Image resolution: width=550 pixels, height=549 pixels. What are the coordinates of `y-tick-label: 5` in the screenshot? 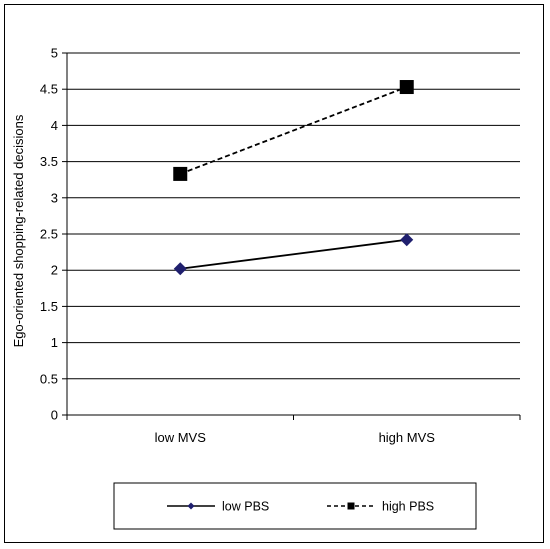 It's located at (54, 53).